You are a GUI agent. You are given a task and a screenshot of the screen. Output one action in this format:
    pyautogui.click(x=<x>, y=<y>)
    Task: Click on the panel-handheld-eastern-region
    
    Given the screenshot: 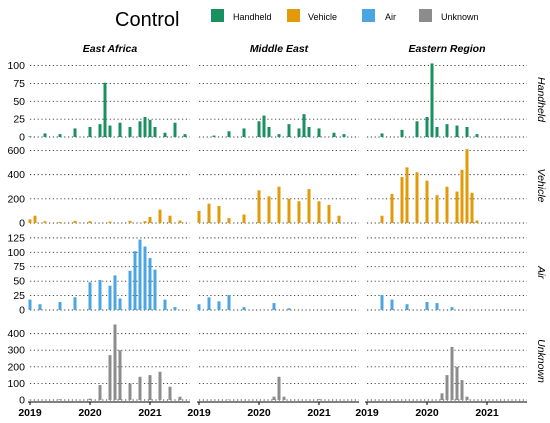 What is the action you would take?
    pyautogui.click(x=447, y=100)
    